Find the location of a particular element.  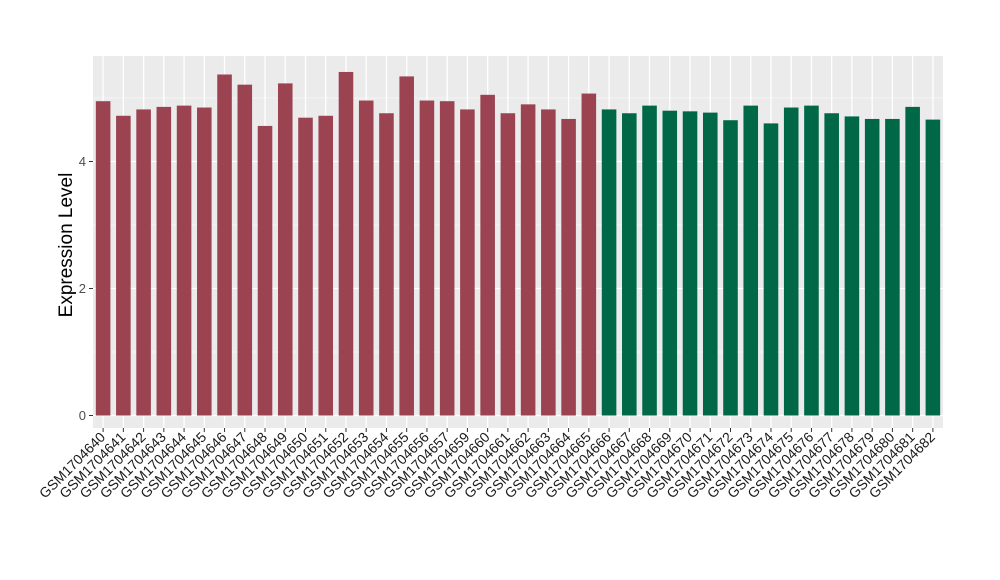

bar-GSM1704644 is located at coordinates (184, 260).